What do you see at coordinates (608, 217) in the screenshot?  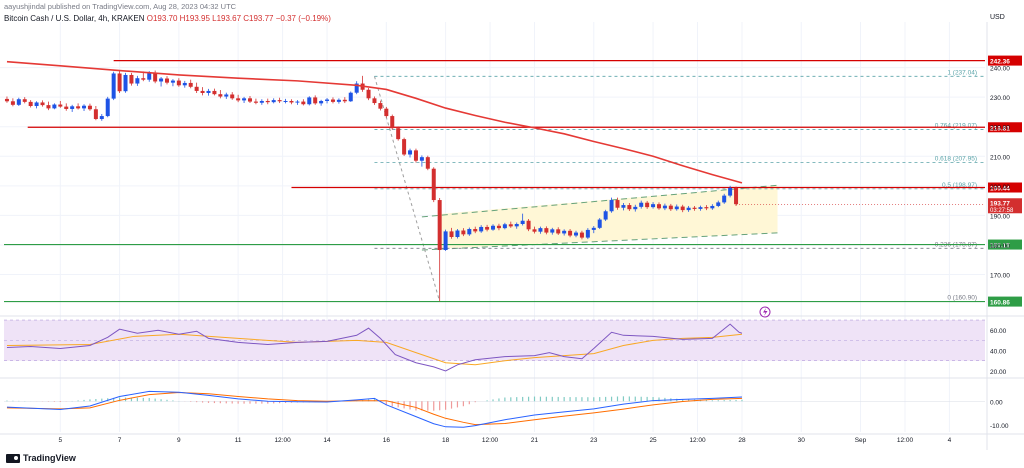 I see `channel-fill` at bounding box center [608, 217].